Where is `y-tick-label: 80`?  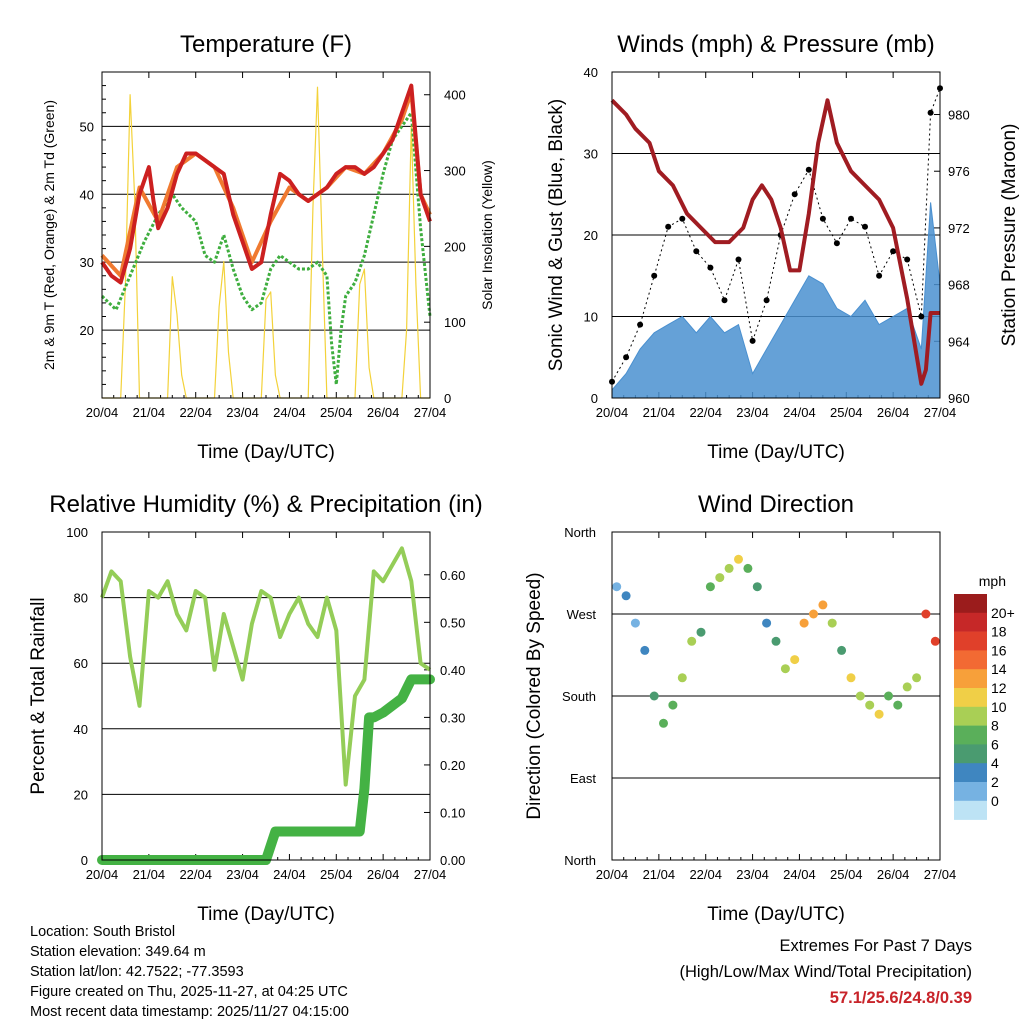 y-tick-label: 80 is located at coordinates (81, 598).